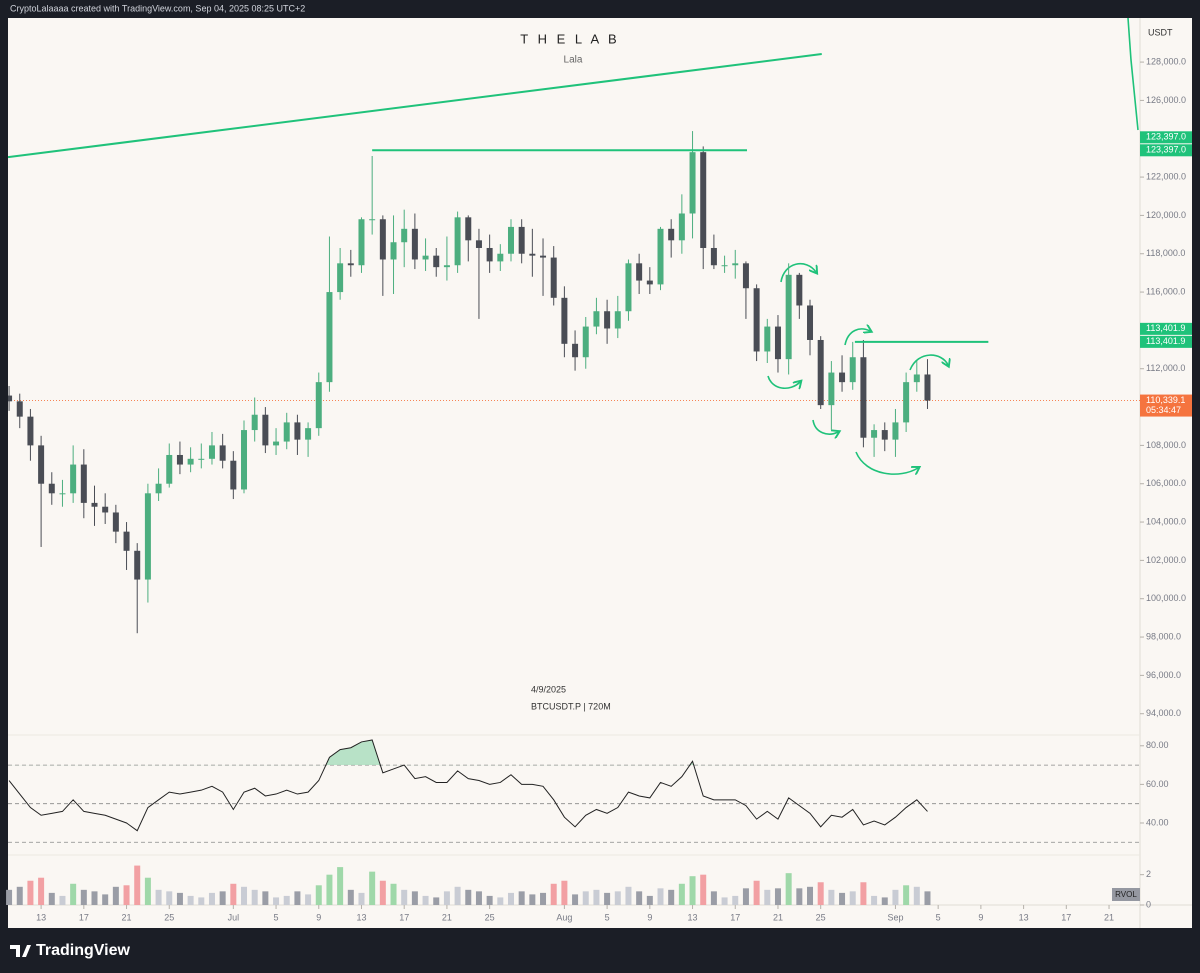  Describe the element at coordinates (1126, 894) in the screenshot. I see `rvol-badge` at that location.